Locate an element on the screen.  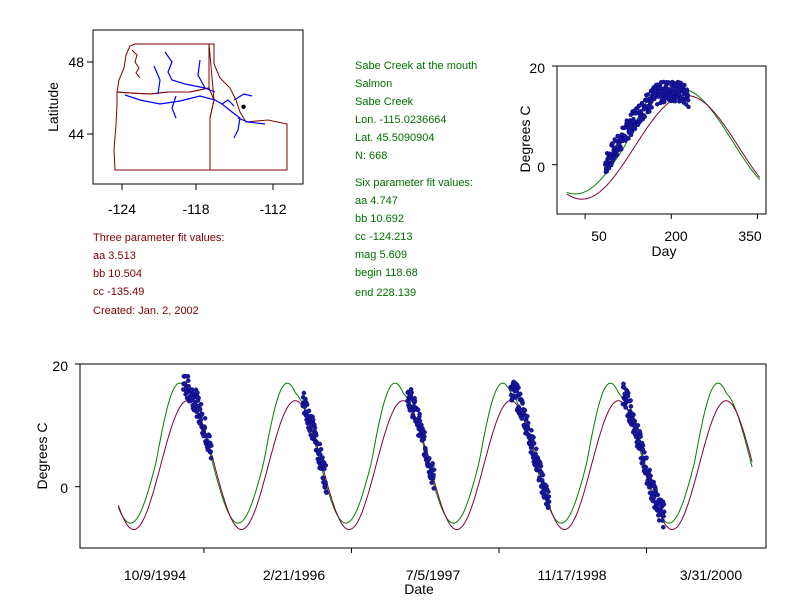
station-lat: Lat. 45.5090904 is located at coordinates (395, 138).